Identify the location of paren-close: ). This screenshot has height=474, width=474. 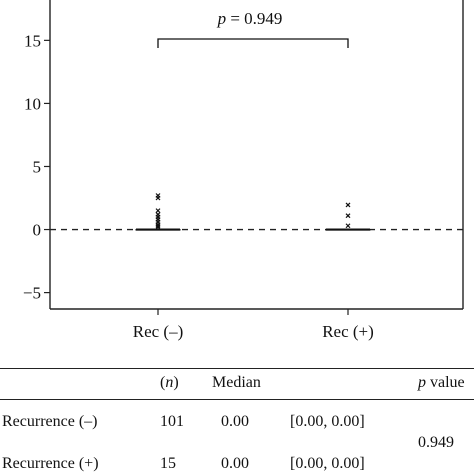
(176, 382).